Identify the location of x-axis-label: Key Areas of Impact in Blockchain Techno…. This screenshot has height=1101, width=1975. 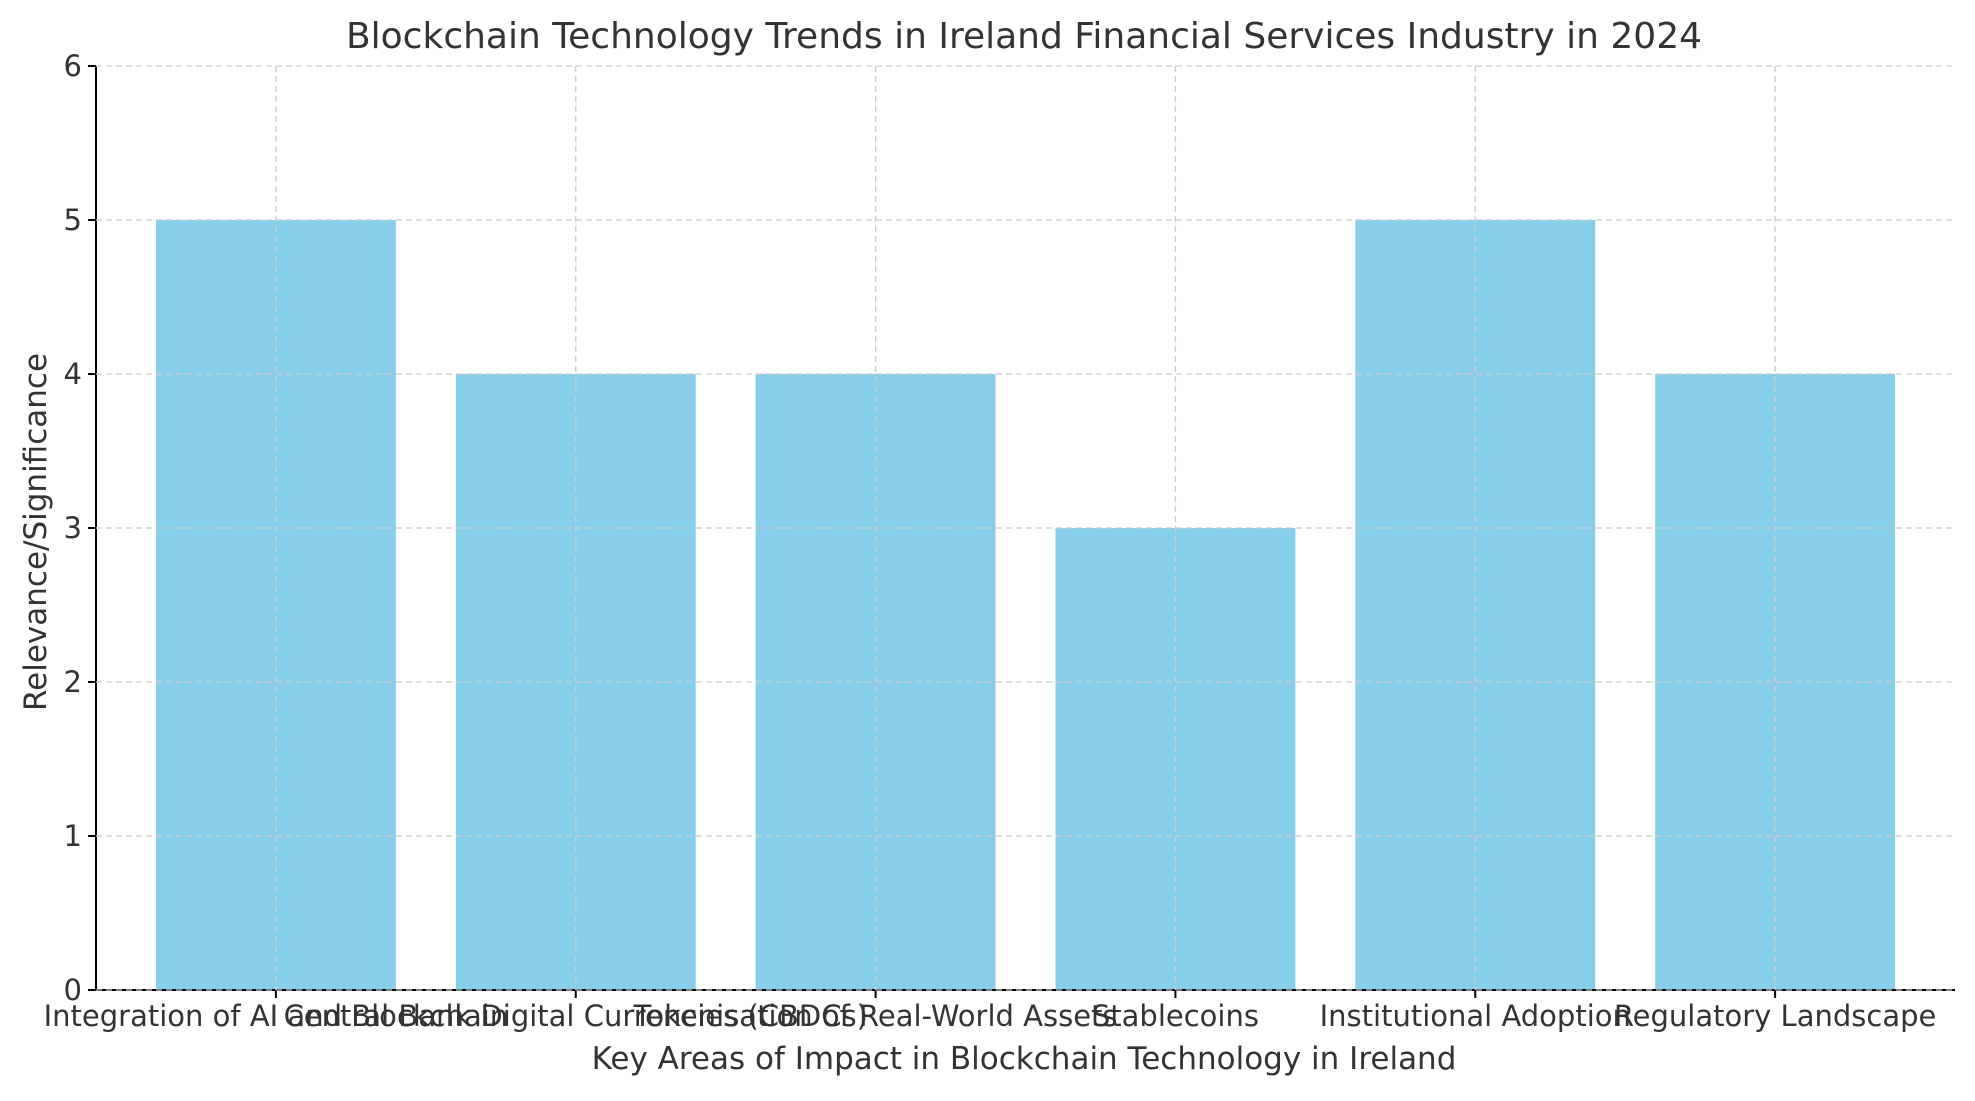
(1024, 1059).